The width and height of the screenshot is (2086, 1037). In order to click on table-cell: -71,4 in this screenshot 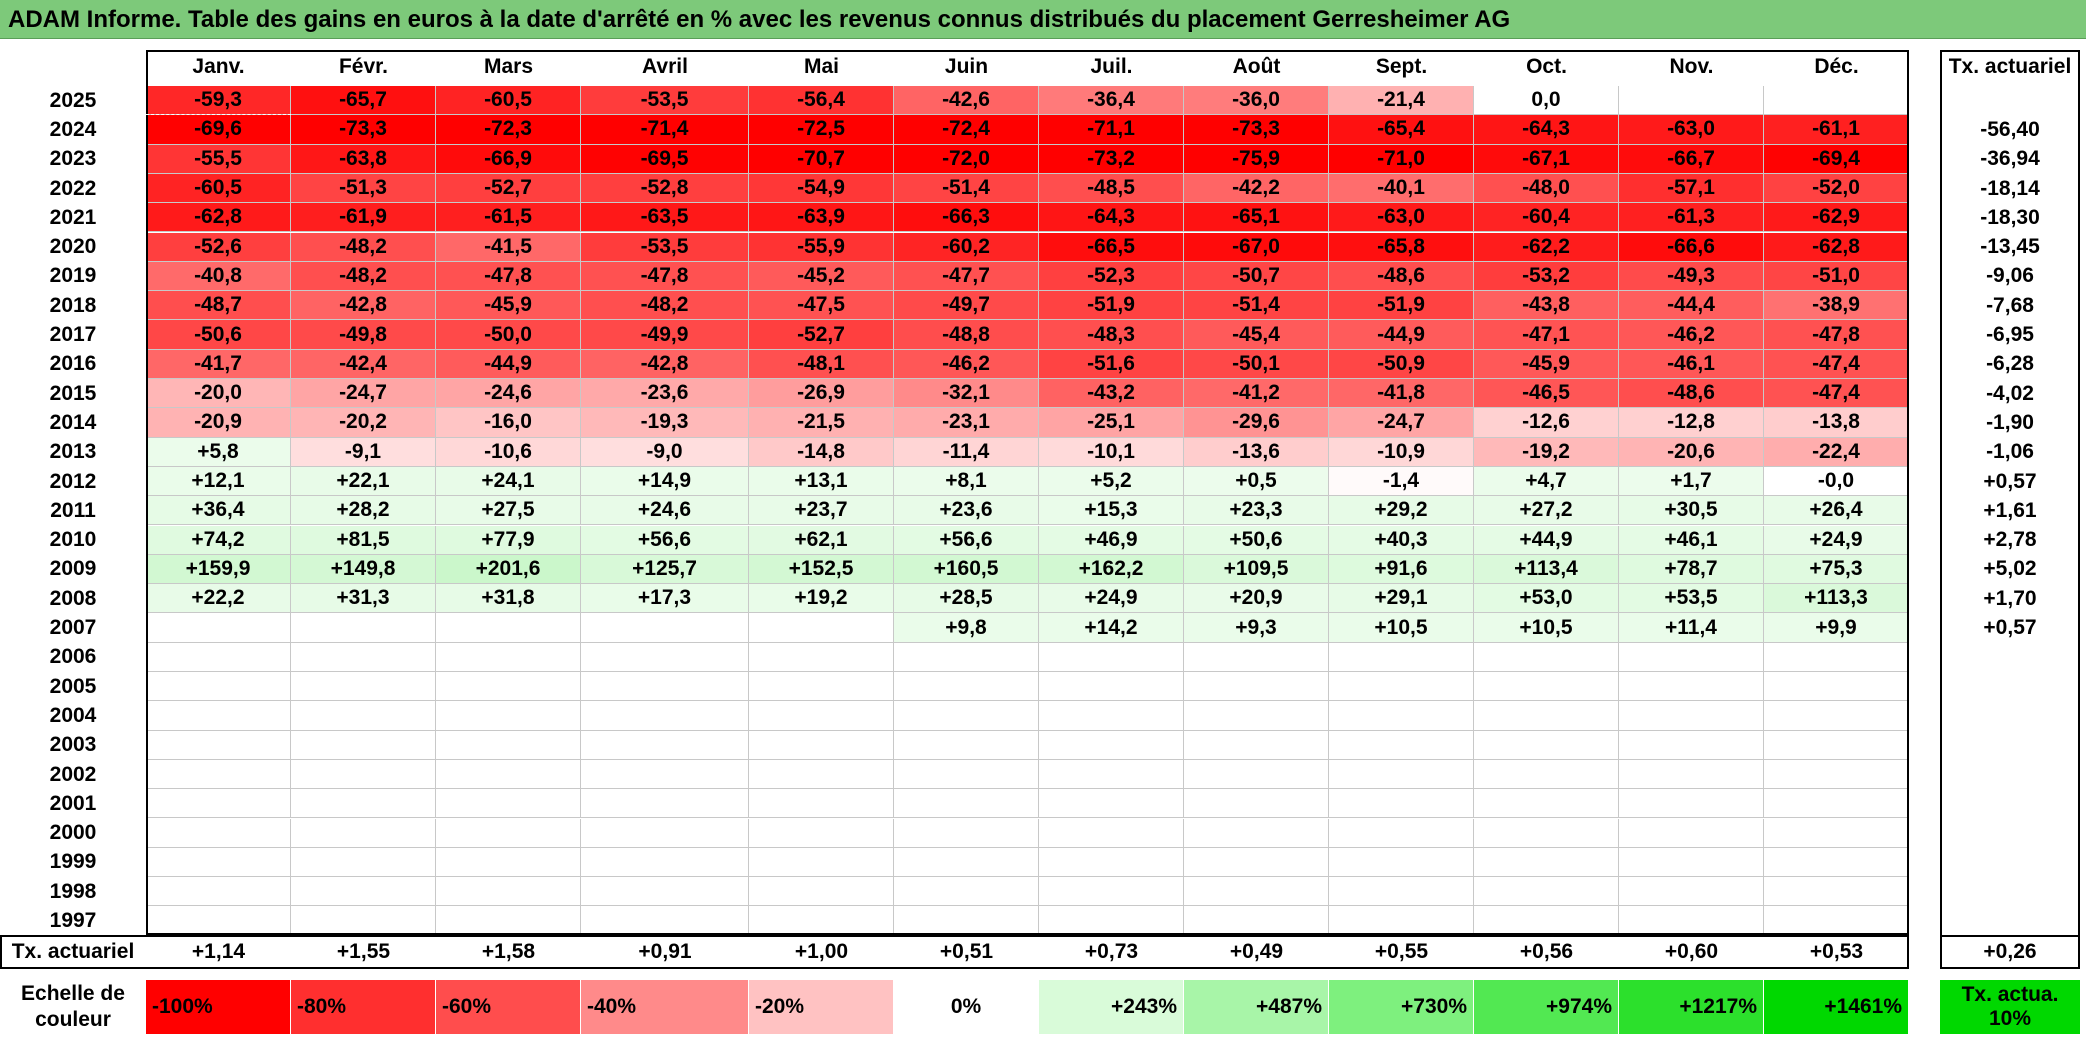, I will do `click(665, 130)`.